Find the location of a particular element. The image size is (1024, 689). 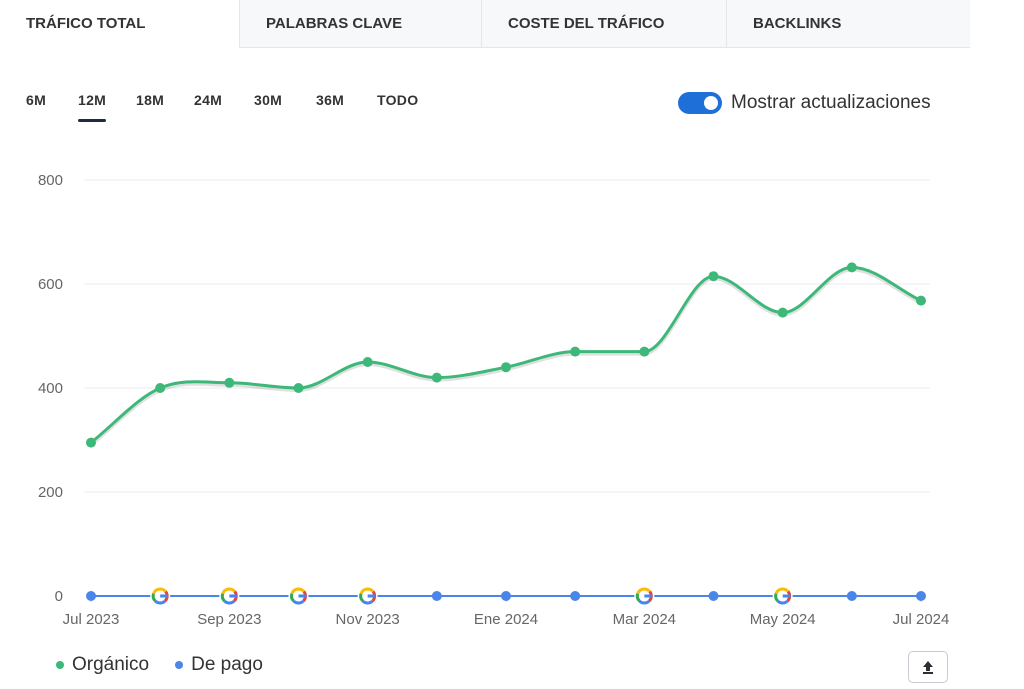

toggle-knob is located at coordinates (711, 103).